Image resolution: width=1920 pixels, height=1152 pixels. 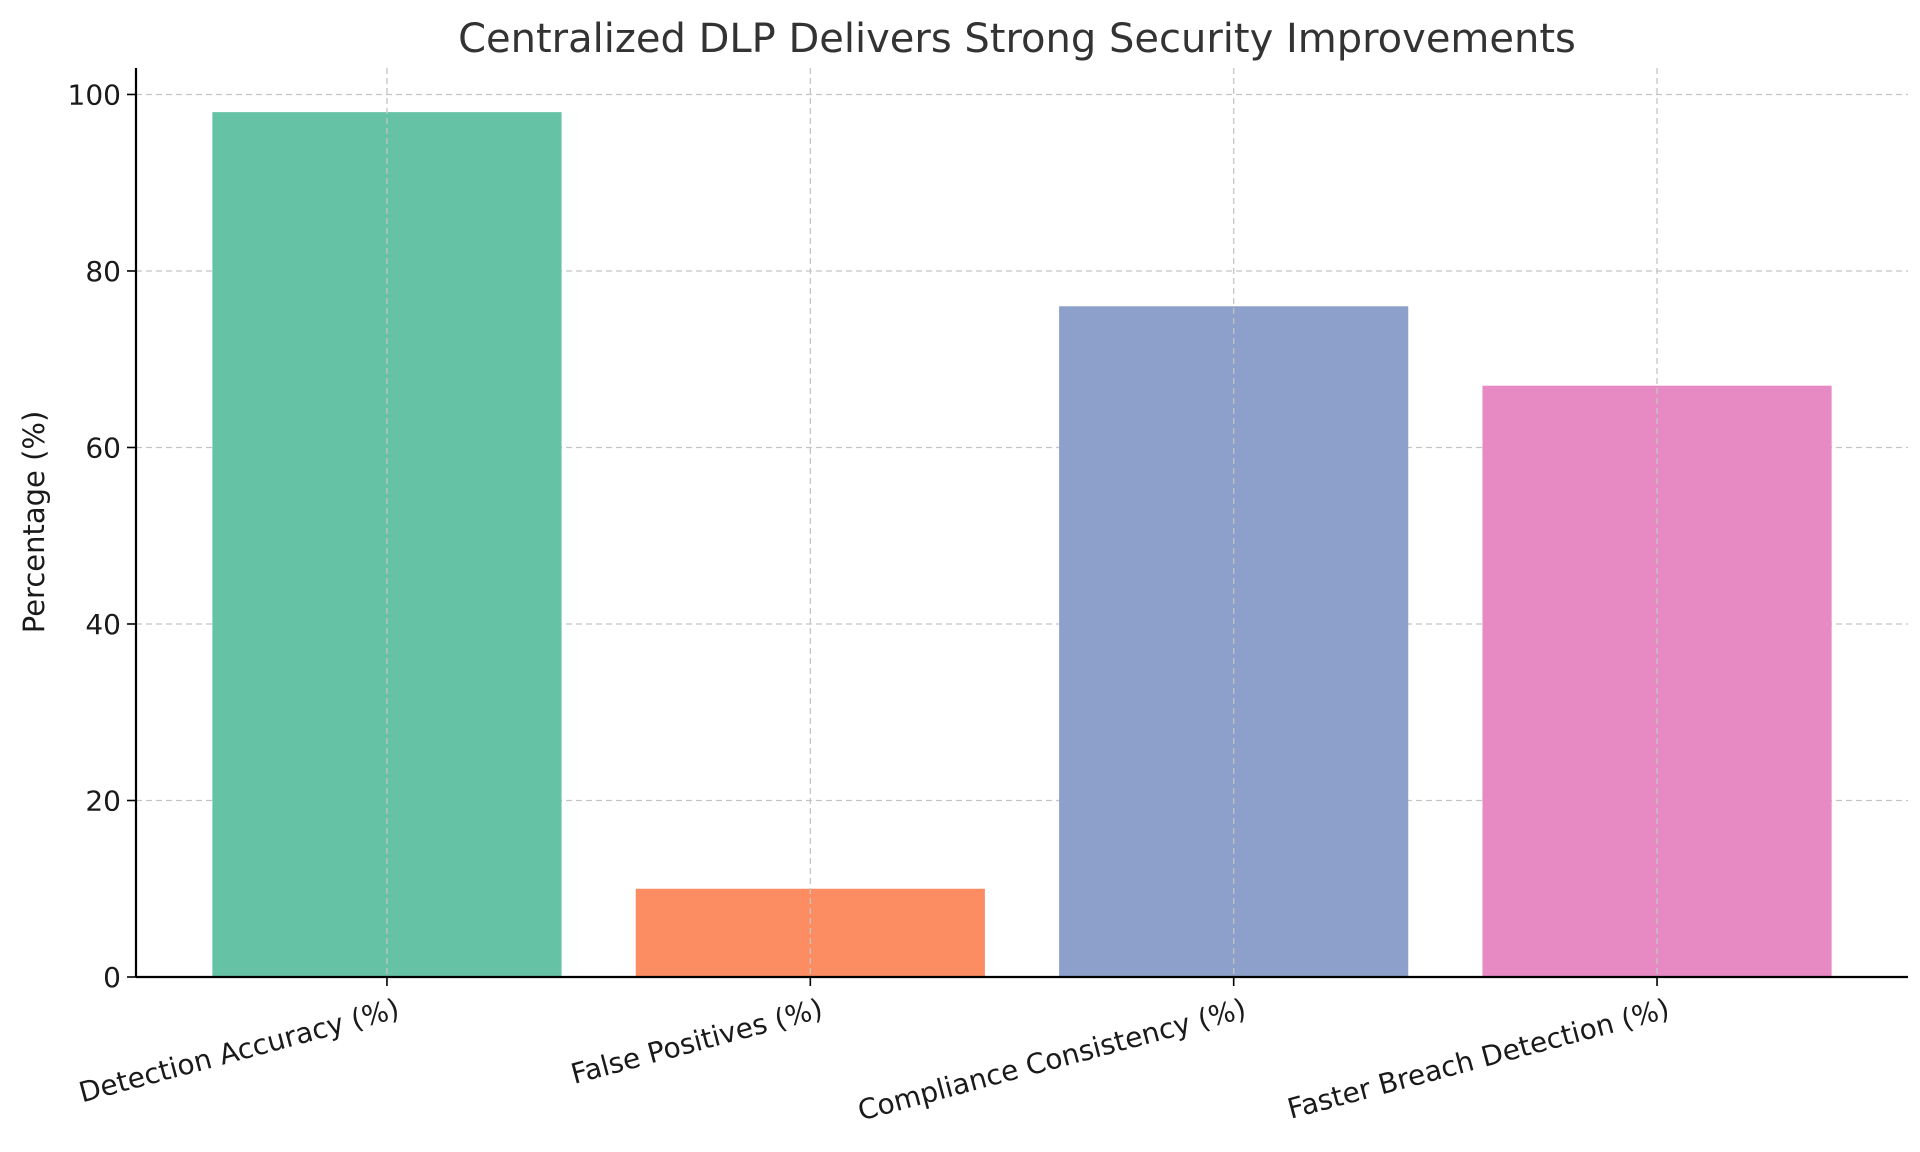 I want to click on x-tick-label: Detection Accuracy (%), so click(x=238, y=1050).